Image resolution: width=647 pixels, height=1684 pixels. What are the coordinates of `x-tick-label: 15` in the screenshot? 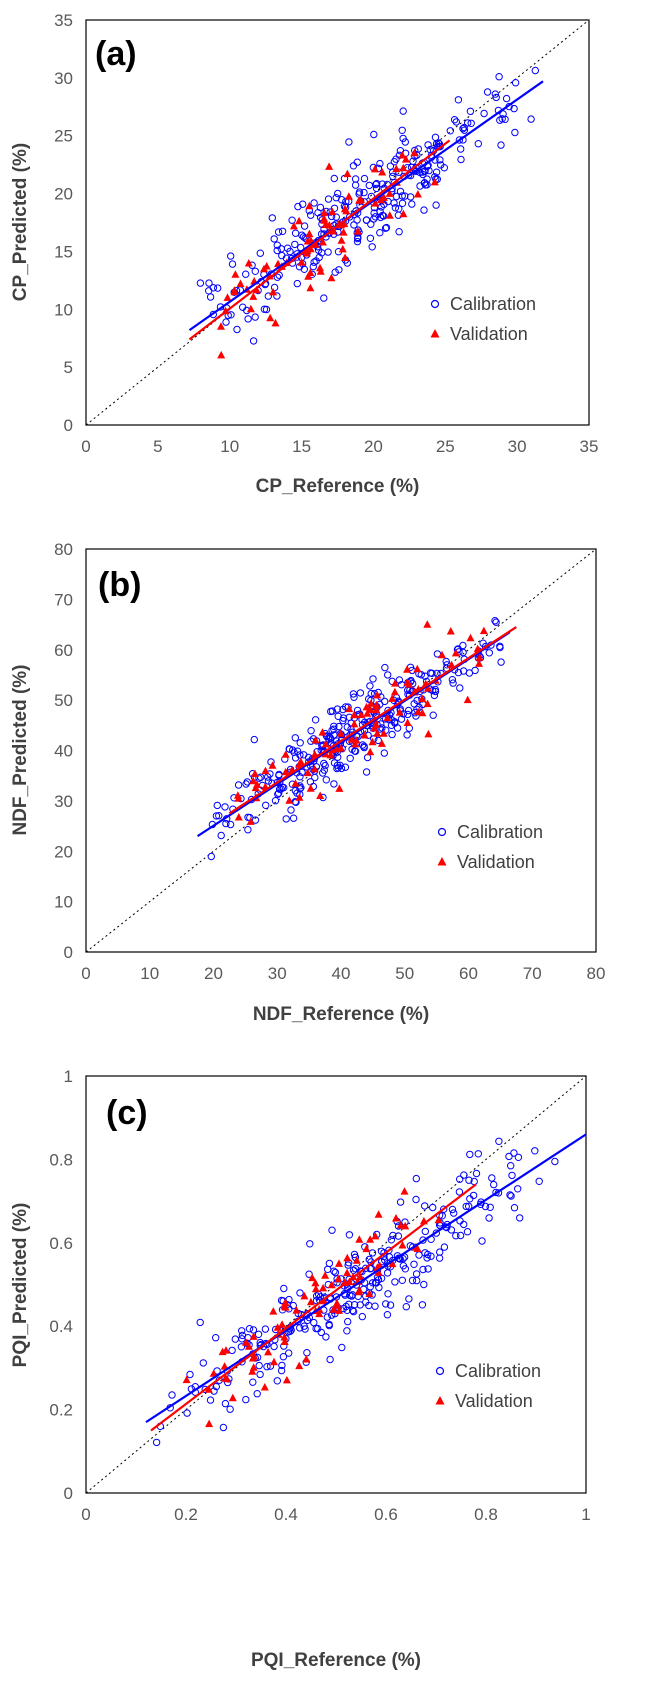 It's located at (301, 446).